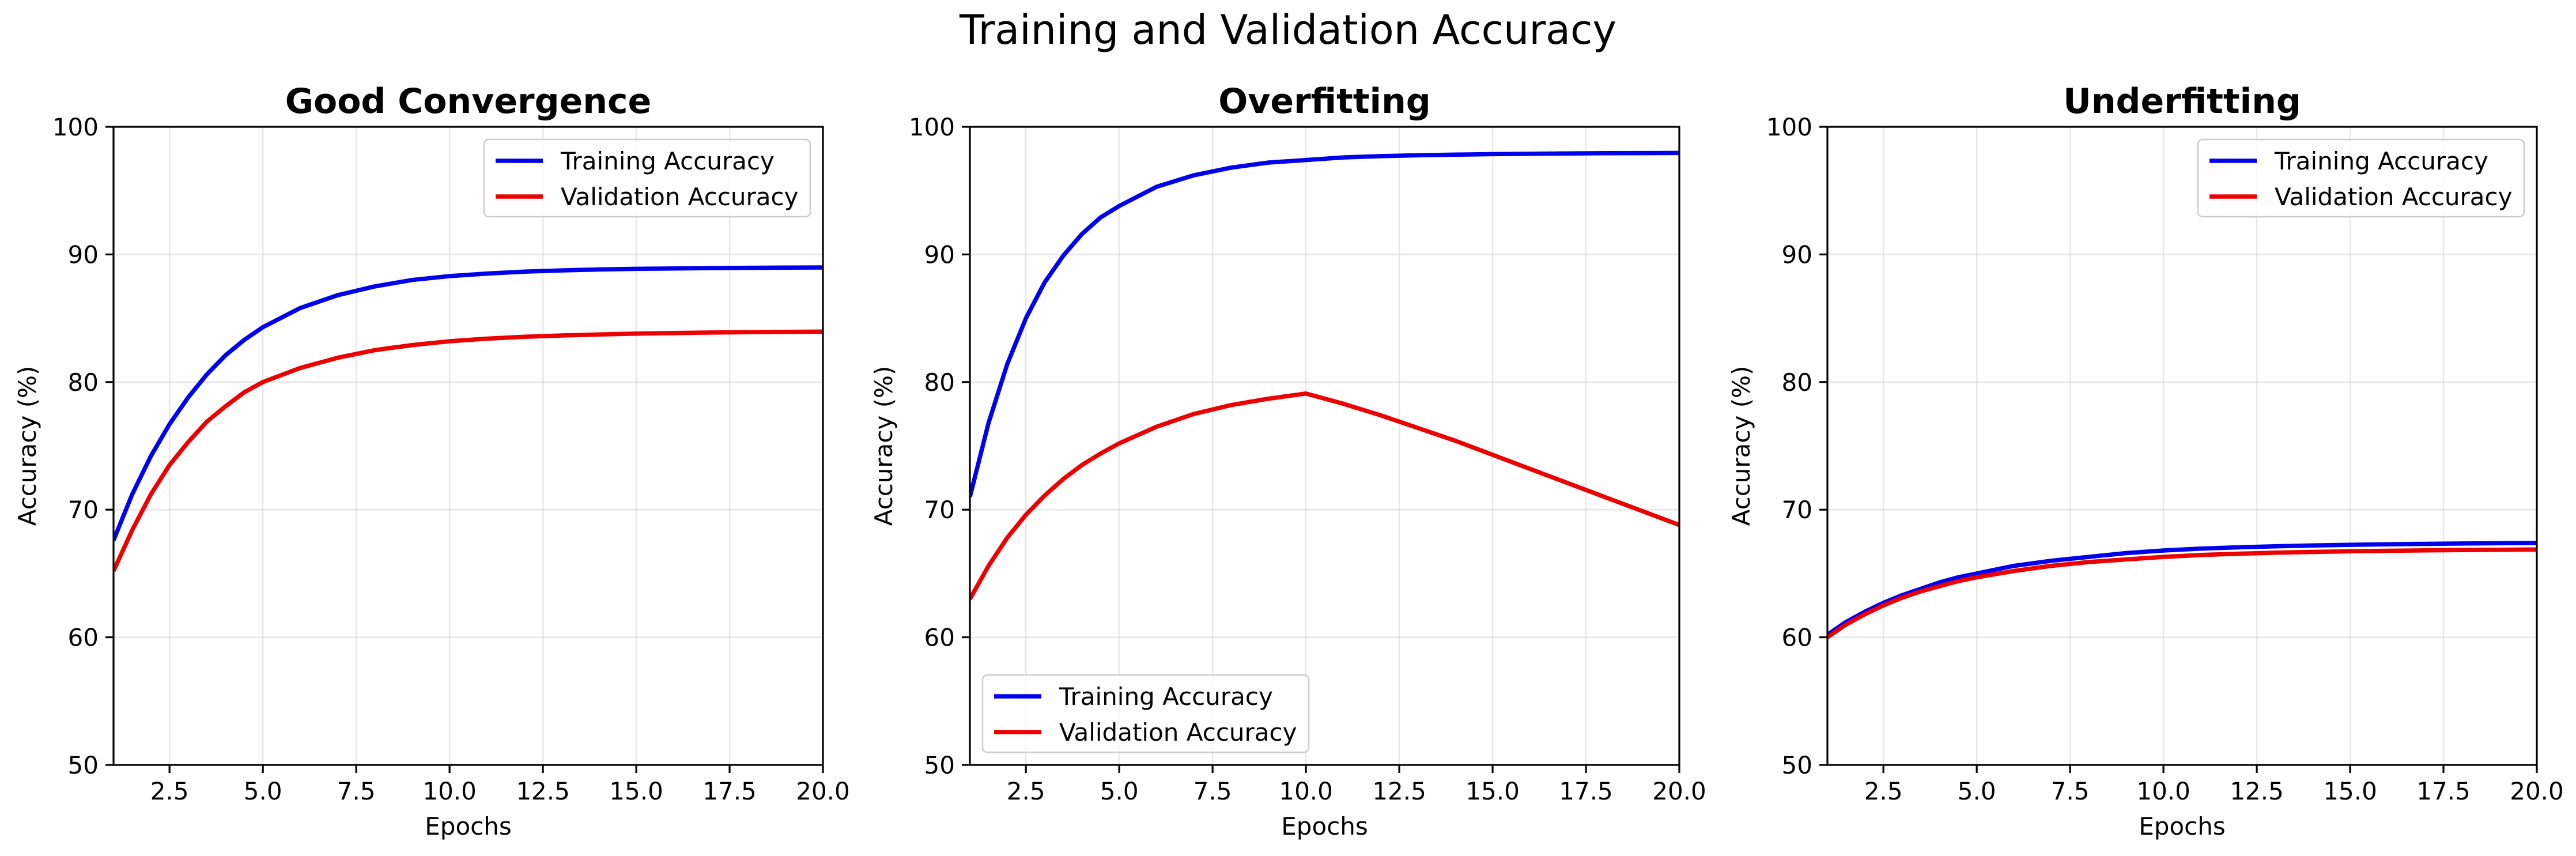 This screenshot has height=856, width=2576. I want to click on chart-title: Good Convergence, so click(468, 101).